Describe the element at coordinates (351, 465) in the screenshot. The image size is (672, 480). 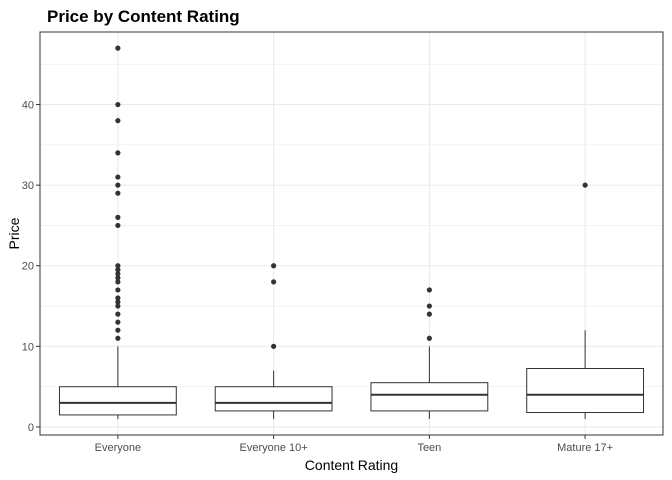
I see `x-axis-title: Content Rating` at that location.